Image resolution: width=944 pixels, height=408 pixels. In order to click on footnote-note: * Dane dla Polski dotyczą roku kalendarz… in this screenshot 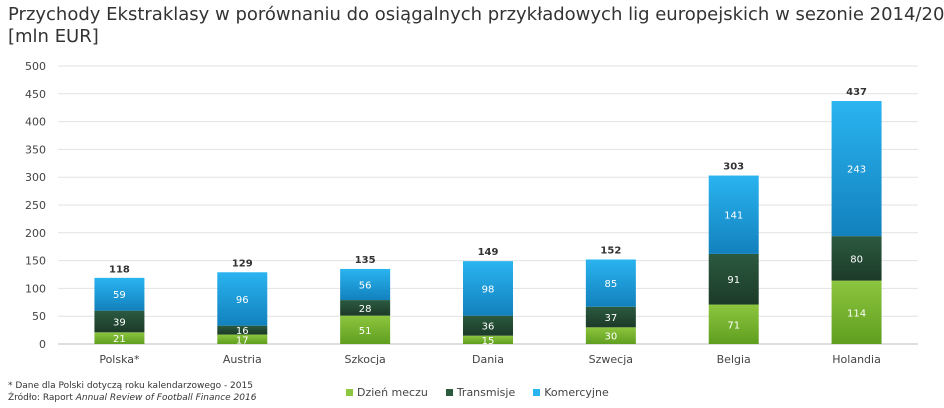, I will do `click(130, 386)`.